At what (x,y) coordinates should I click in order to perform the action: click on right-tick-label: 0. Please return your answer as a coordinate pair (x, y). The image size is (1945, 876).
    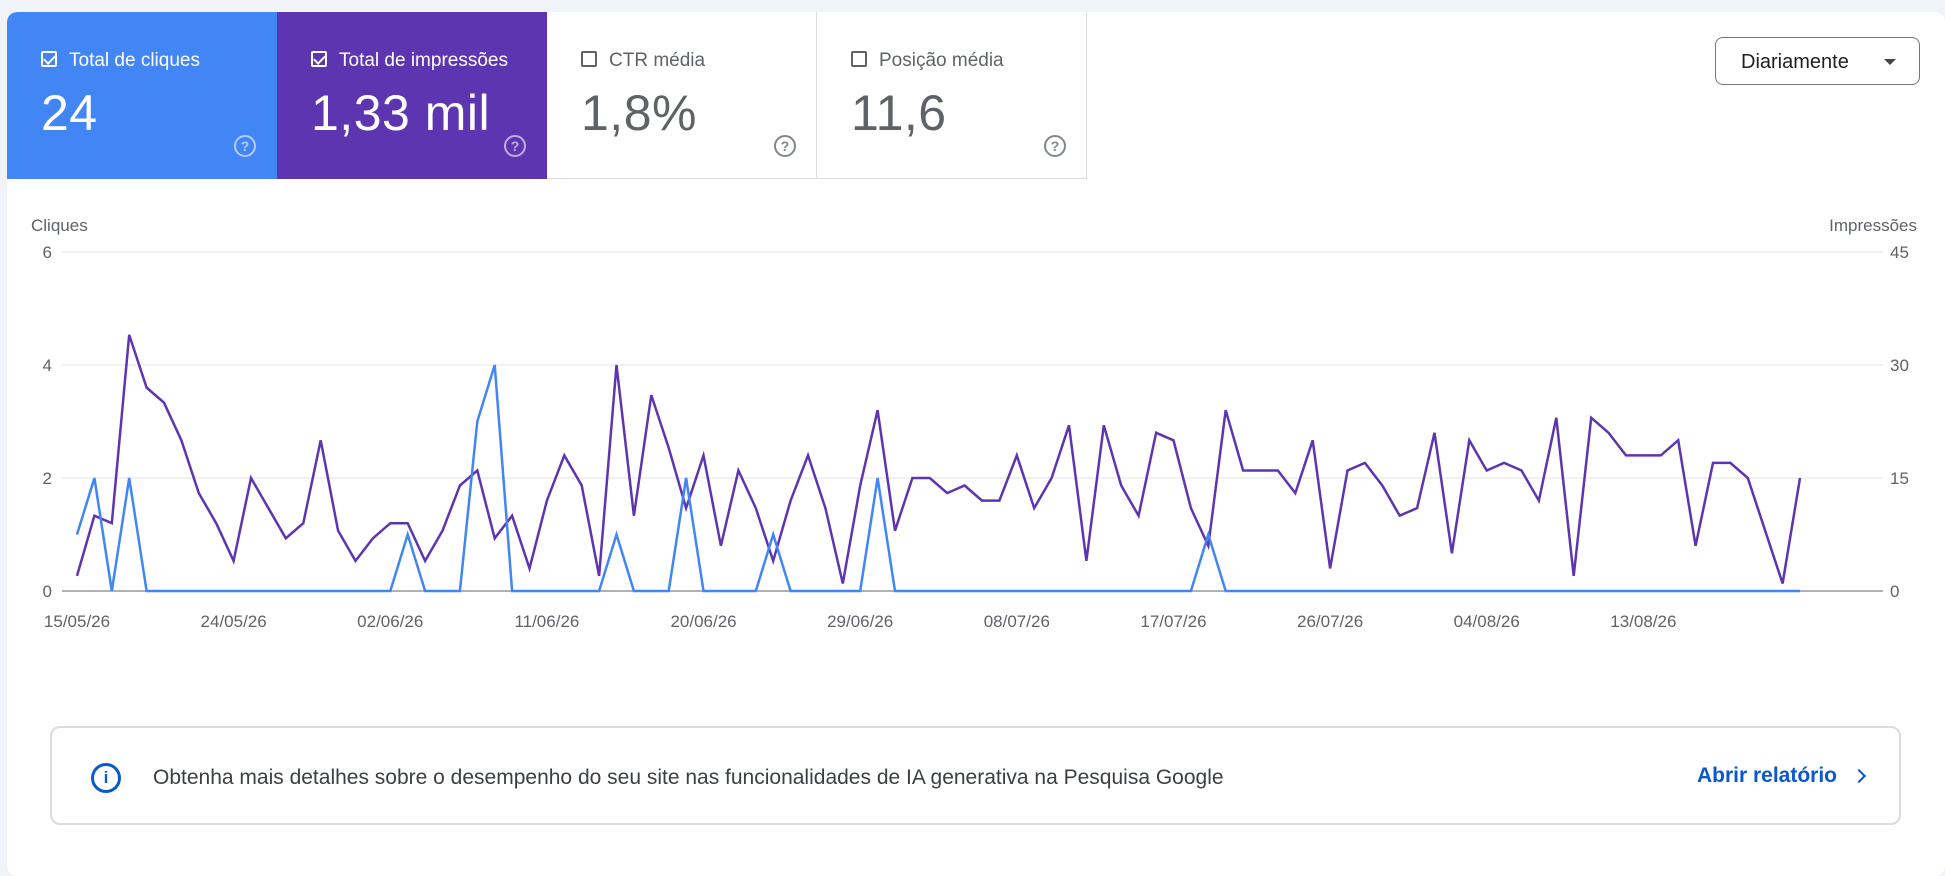
    Looking at the image, I should click on (1894, 591).